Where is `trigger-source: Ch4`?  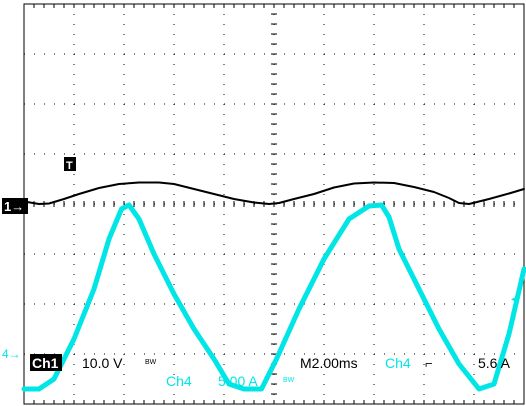
trigger-source: Ch4 is located at coordinates (398, 363).